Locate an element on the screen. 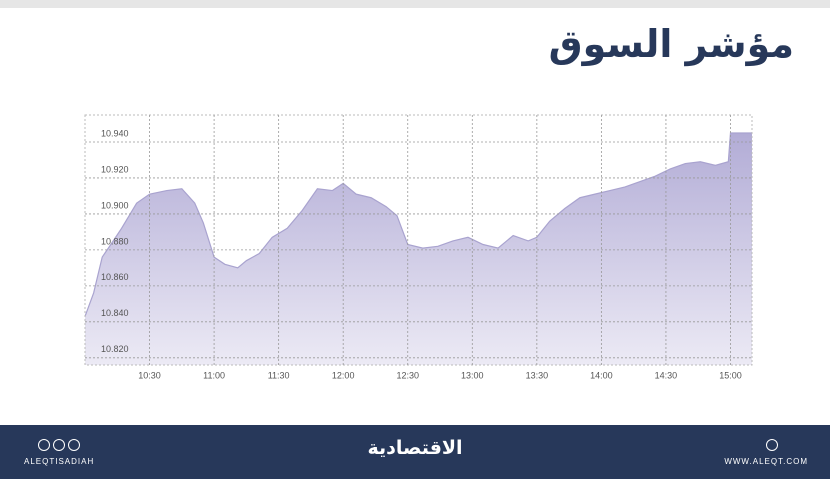 The height and width of the screenshot is (479, 830). chart-title: مؤشر السوق is located at coordinates (671, 44).